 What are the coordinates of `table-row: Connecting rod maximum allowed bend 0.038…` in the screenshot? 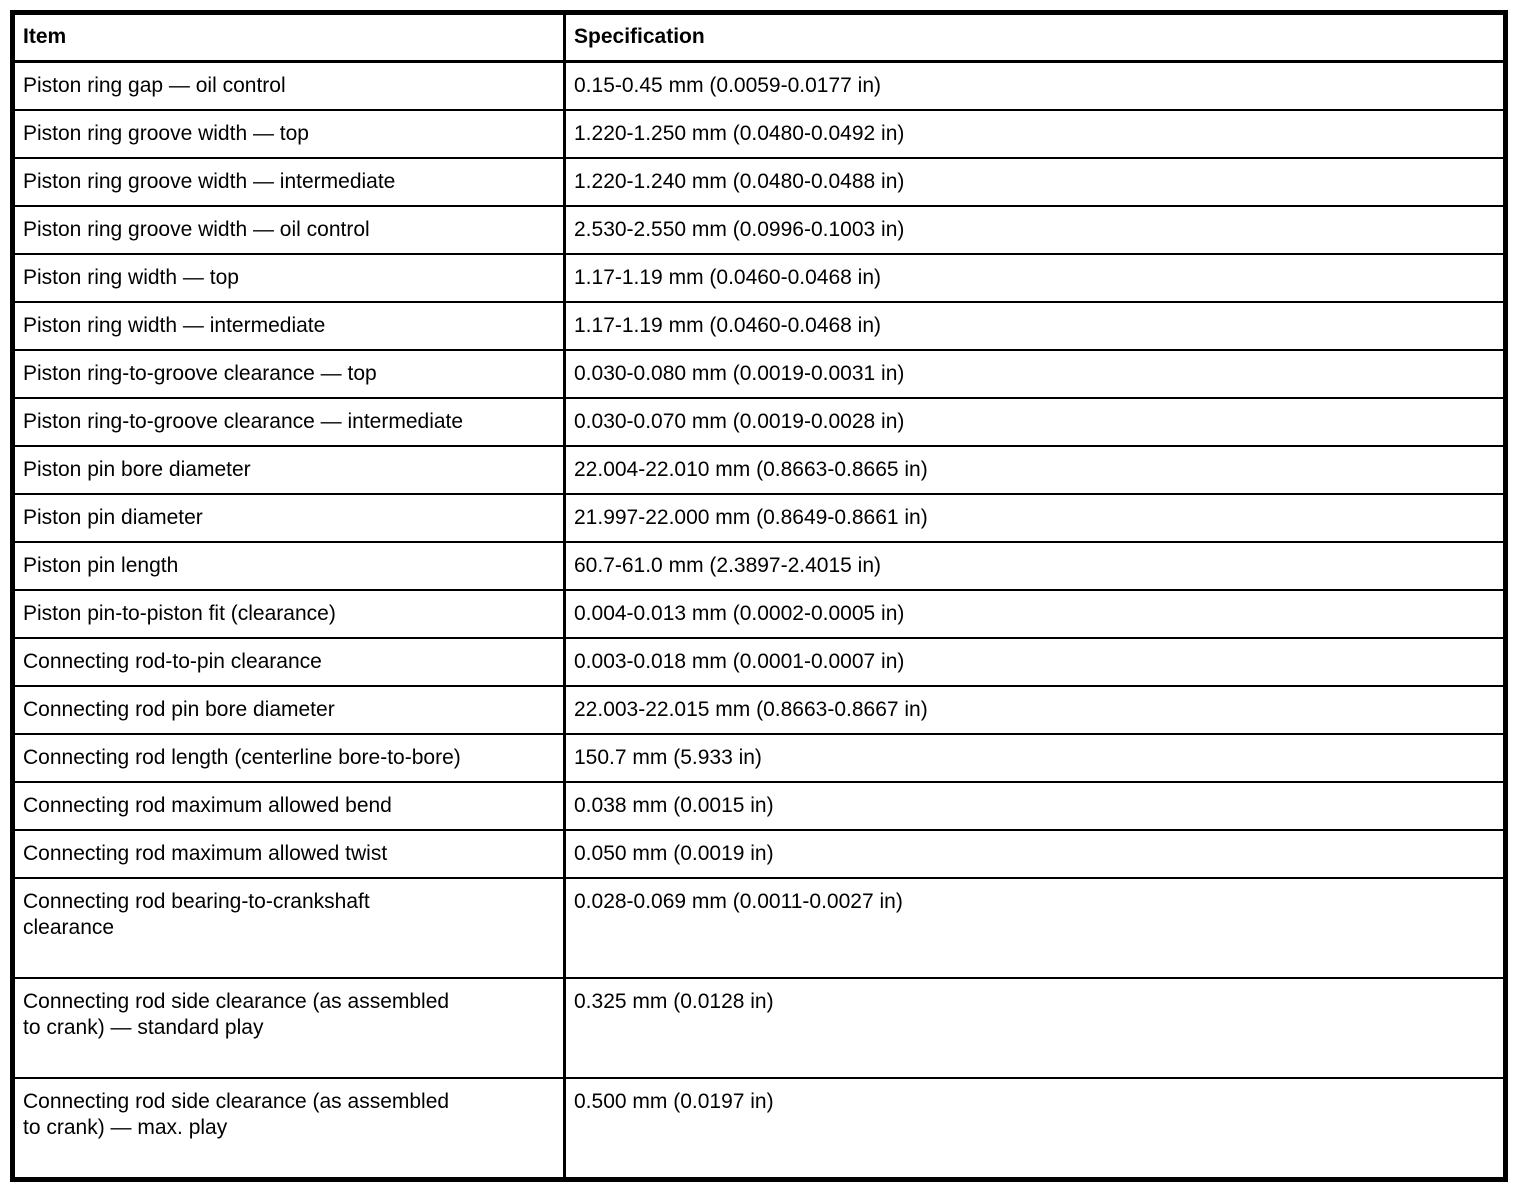 It's located at (759, 806).